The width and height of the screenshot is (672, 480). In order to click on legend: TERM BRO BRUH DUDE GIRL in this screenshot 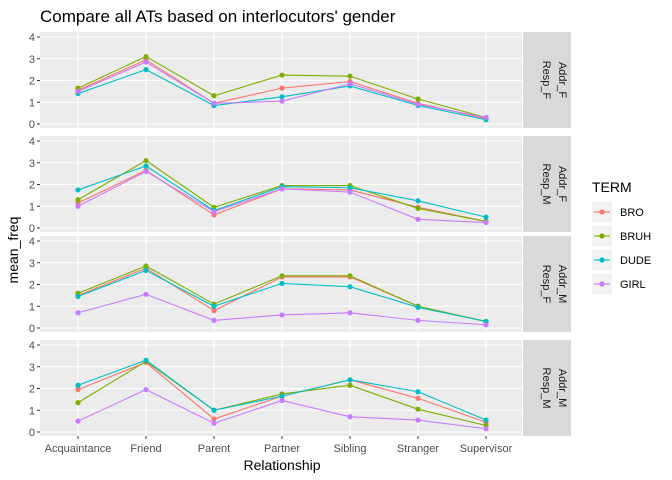, I will do `click(621, 236)`.